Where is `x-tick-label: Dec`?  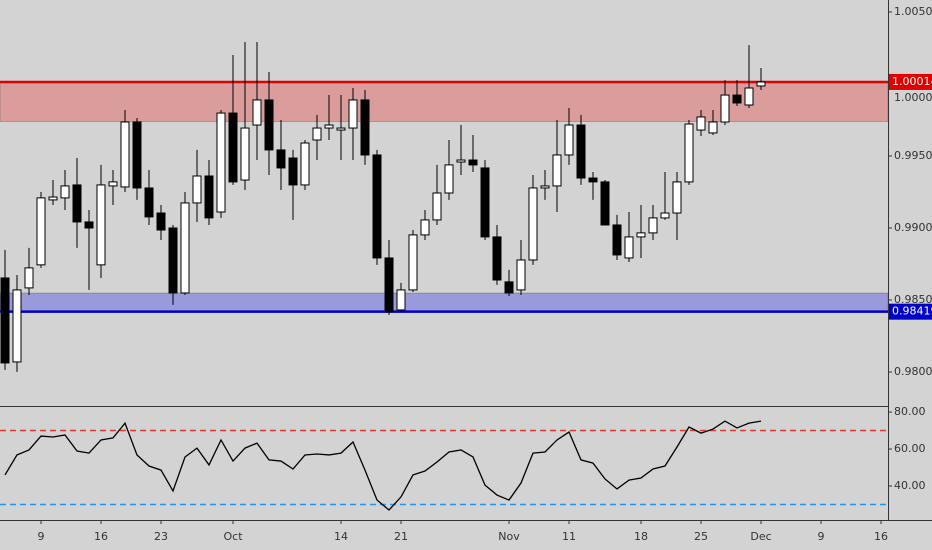 x-tick-label: Dec is located at coordinates (760, 536).